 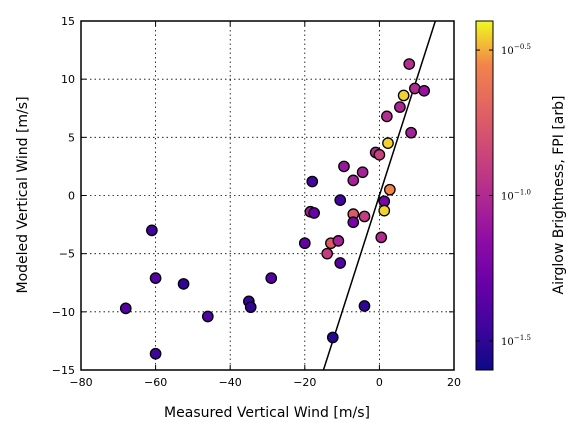 I want to click on y-tick-label: 15, so click(x=68, y=21).